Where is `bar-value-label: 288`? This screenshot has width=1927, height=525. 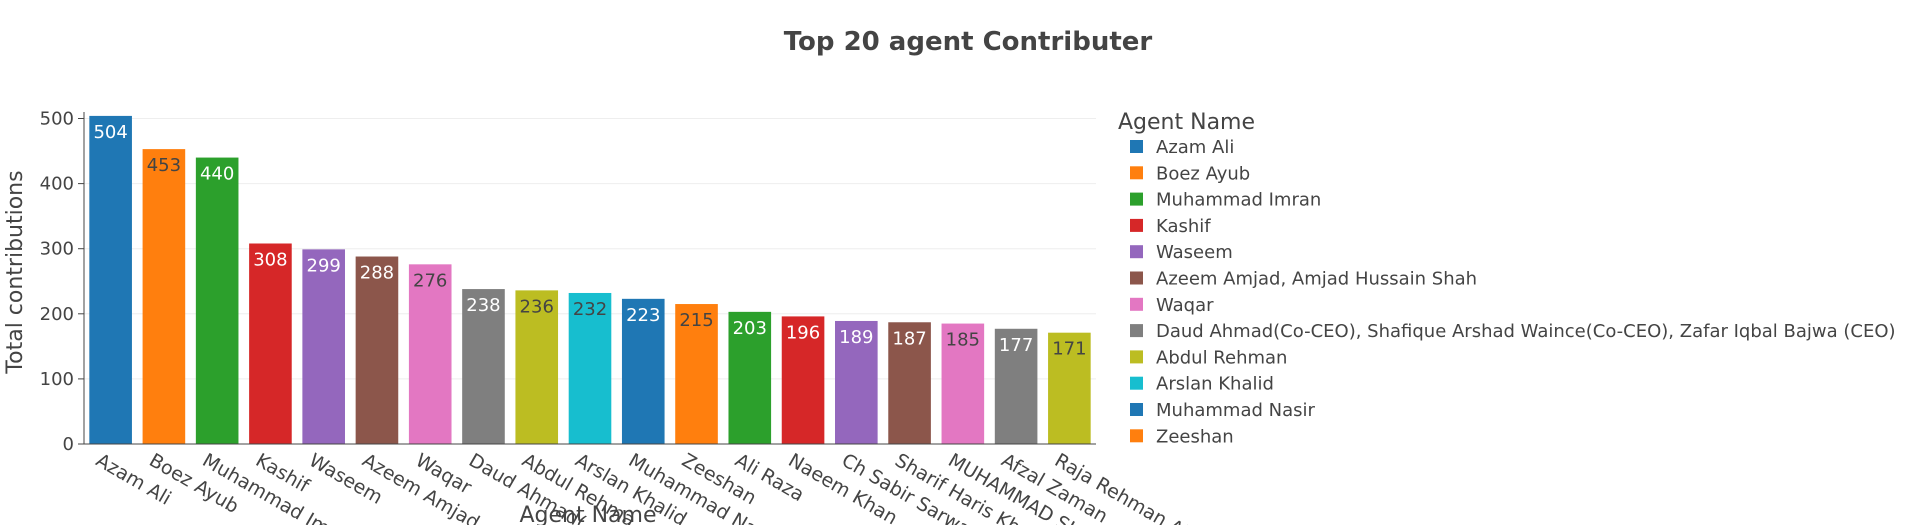
bar-value-label: 288 is located at coordinates (377, 273).